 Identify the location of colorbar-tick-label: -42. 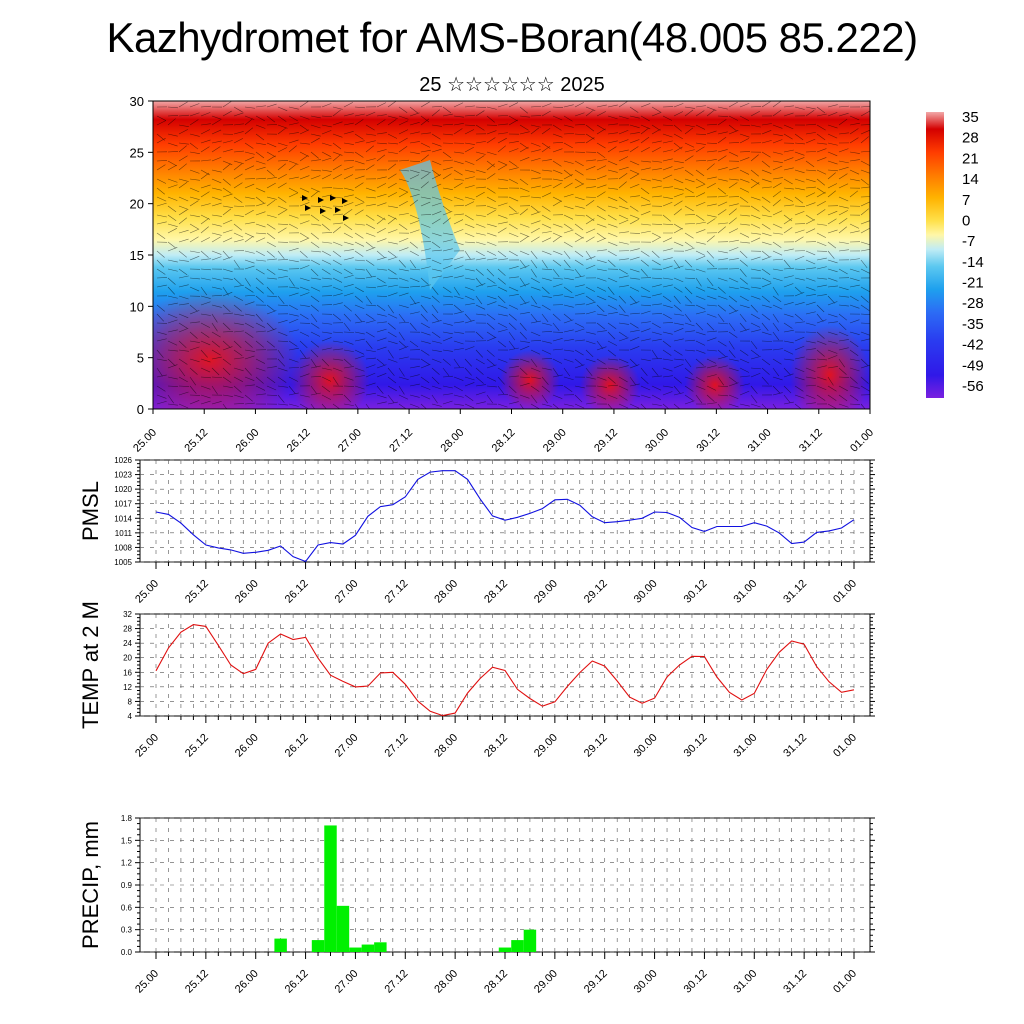
(973, 345).